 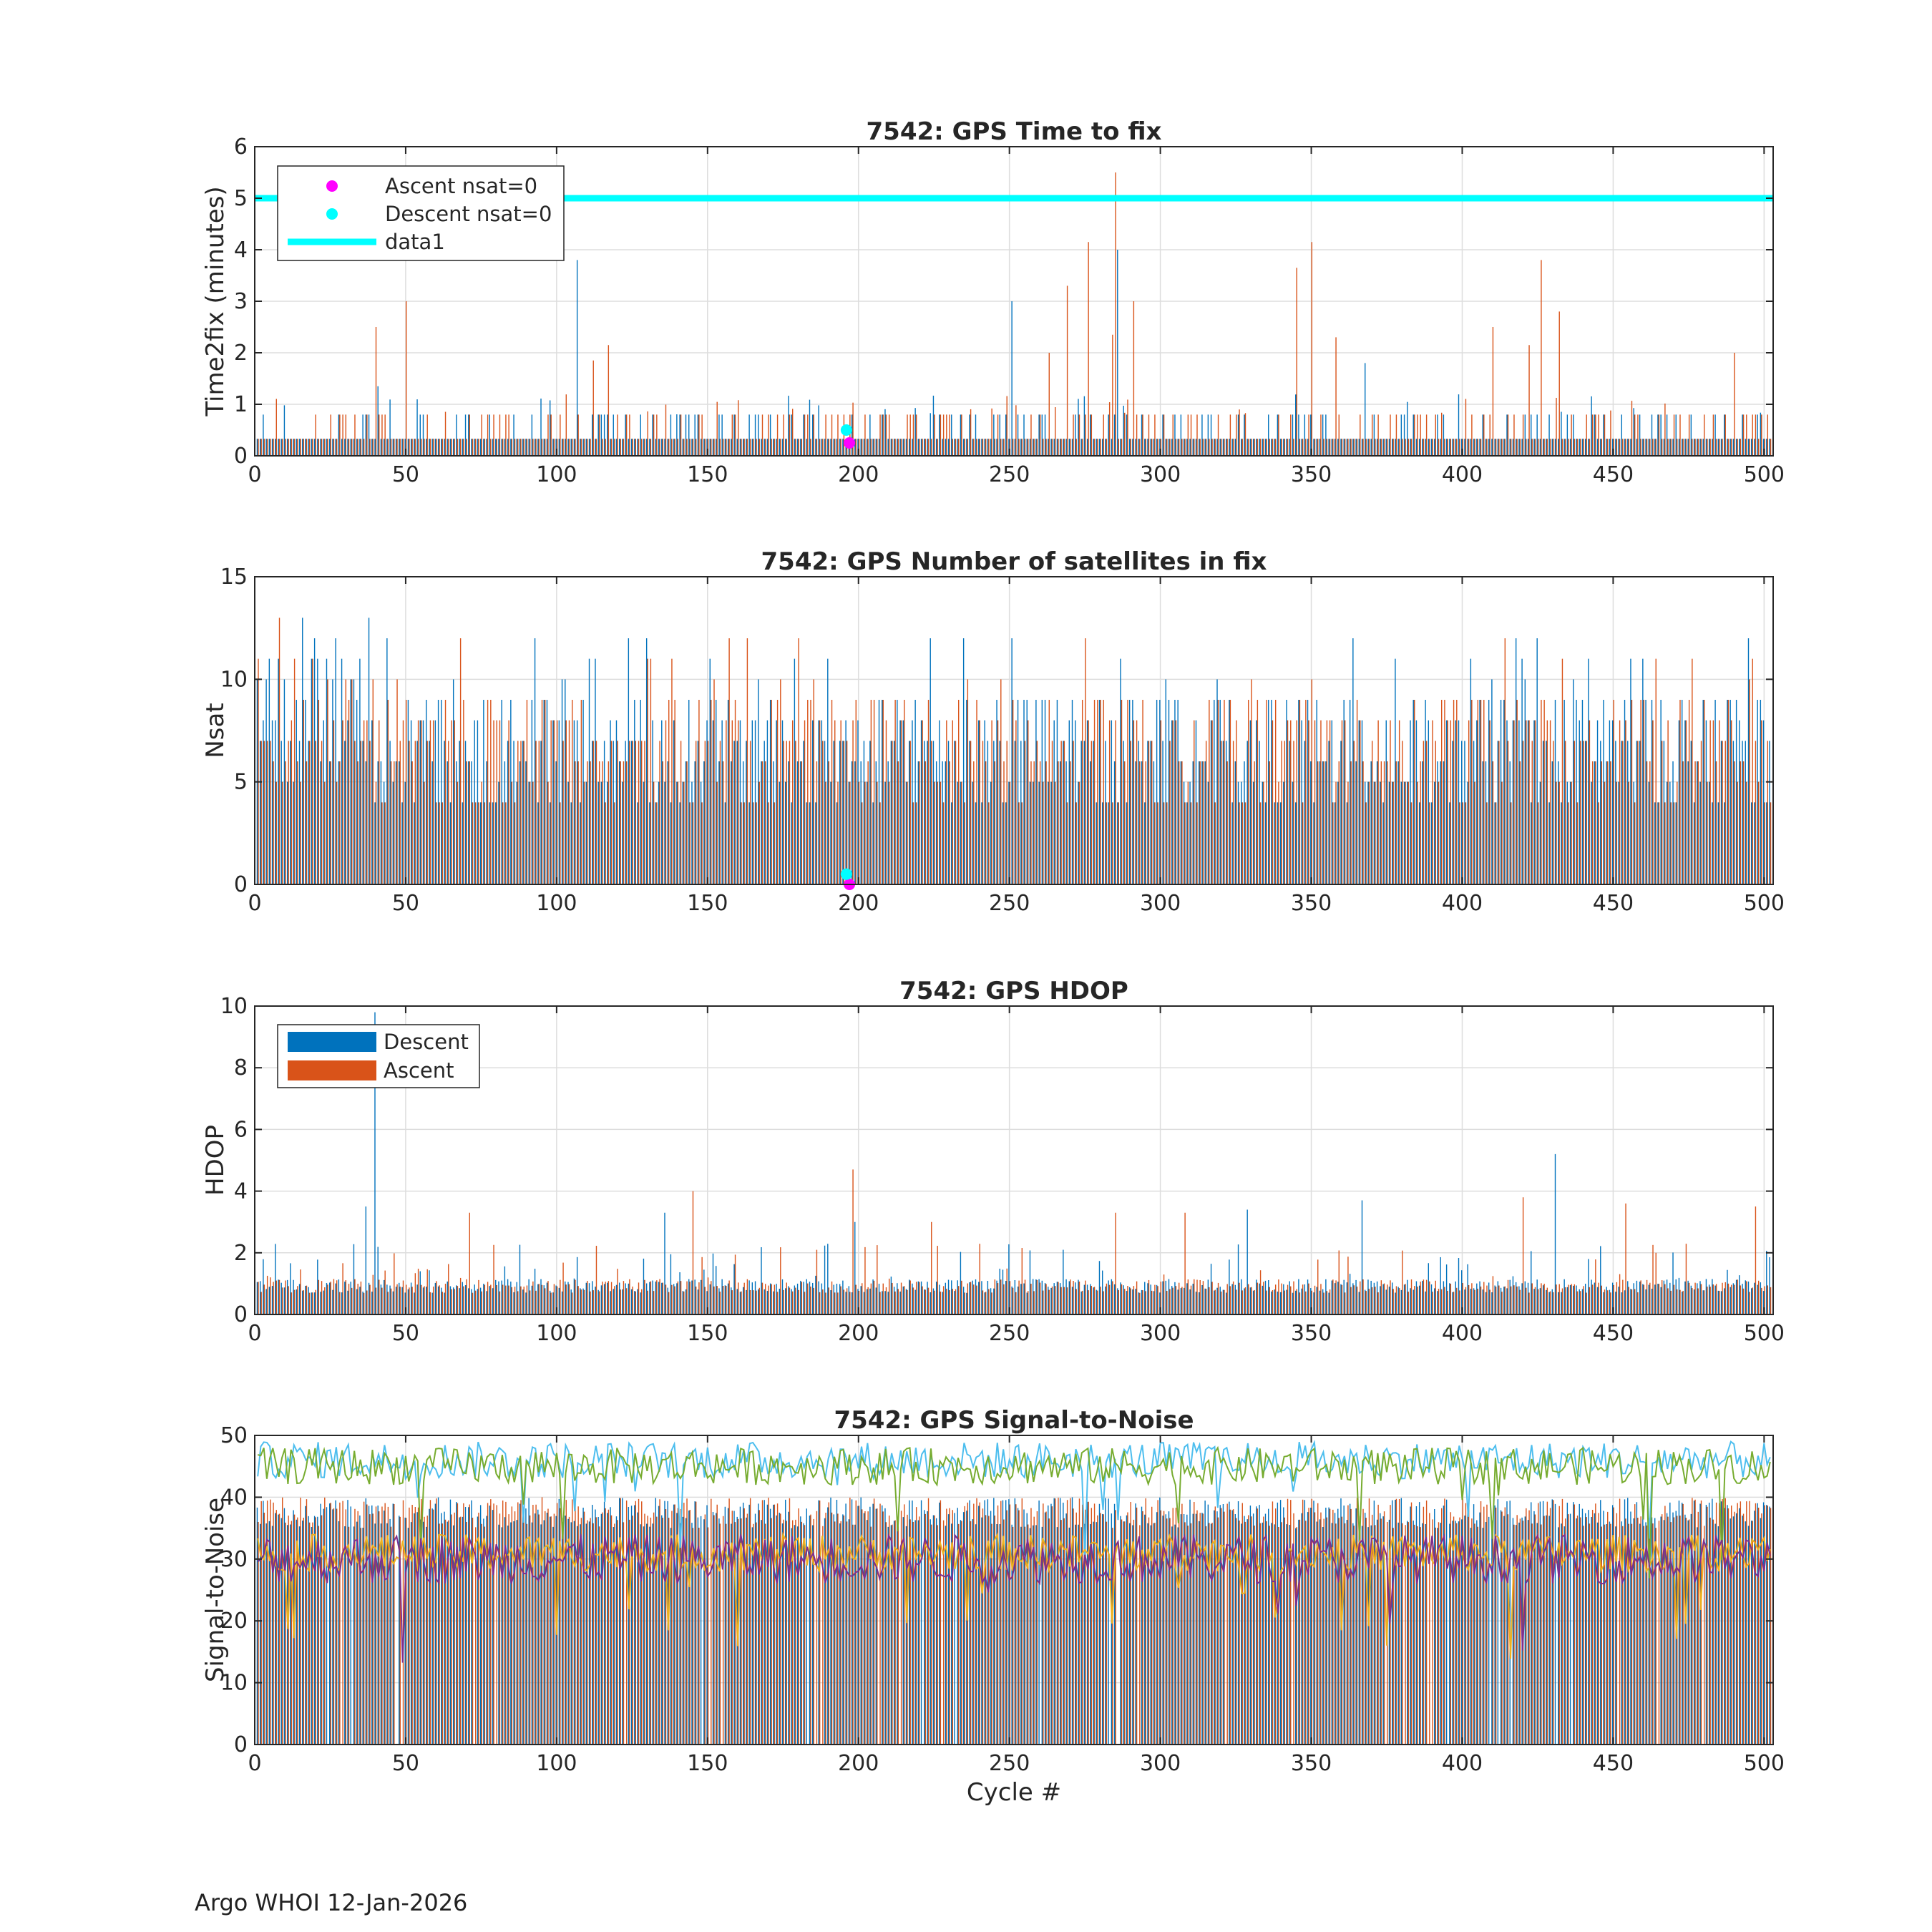 I want to click on marker-ascent-nsat0, so click(x=850, y=443).